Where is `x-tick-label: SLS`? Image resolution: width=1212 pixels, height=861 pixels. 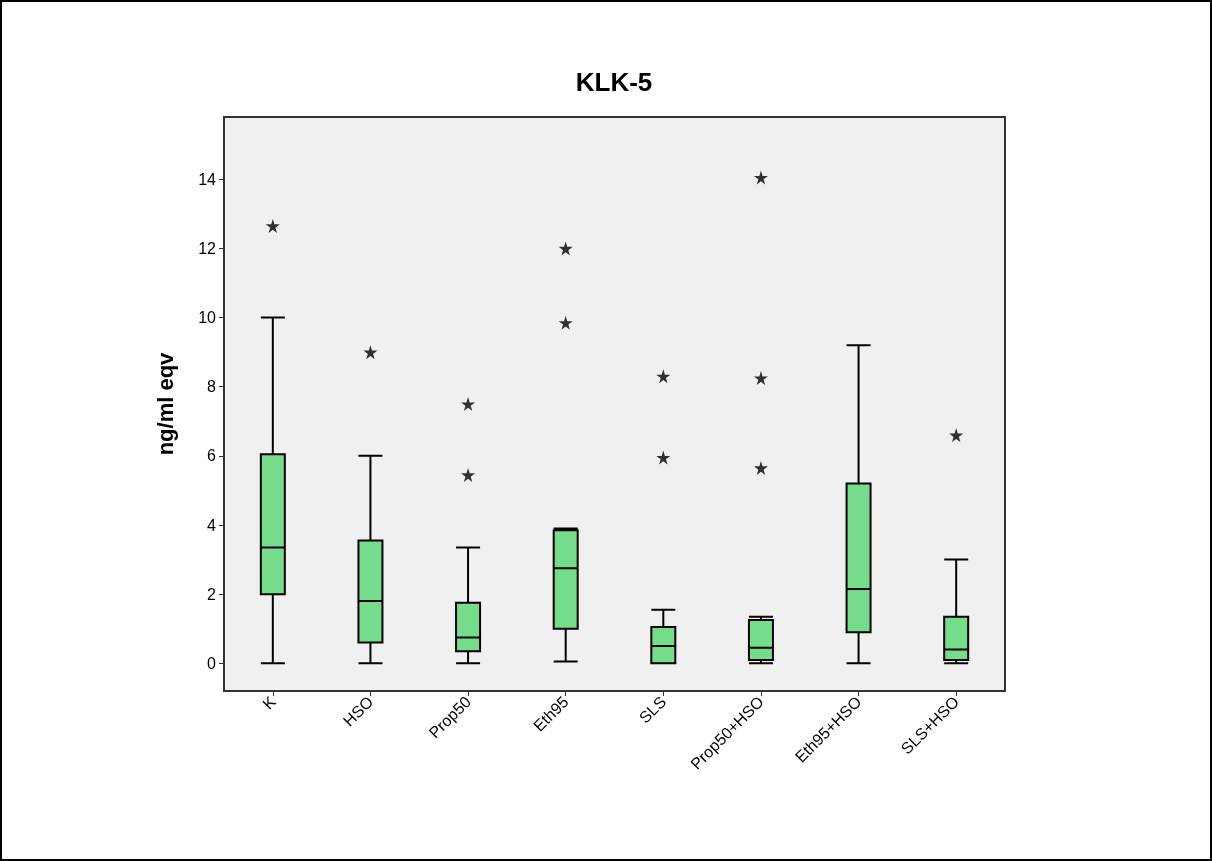
x-tick-label: SLS is located at coordinates (652, 709).